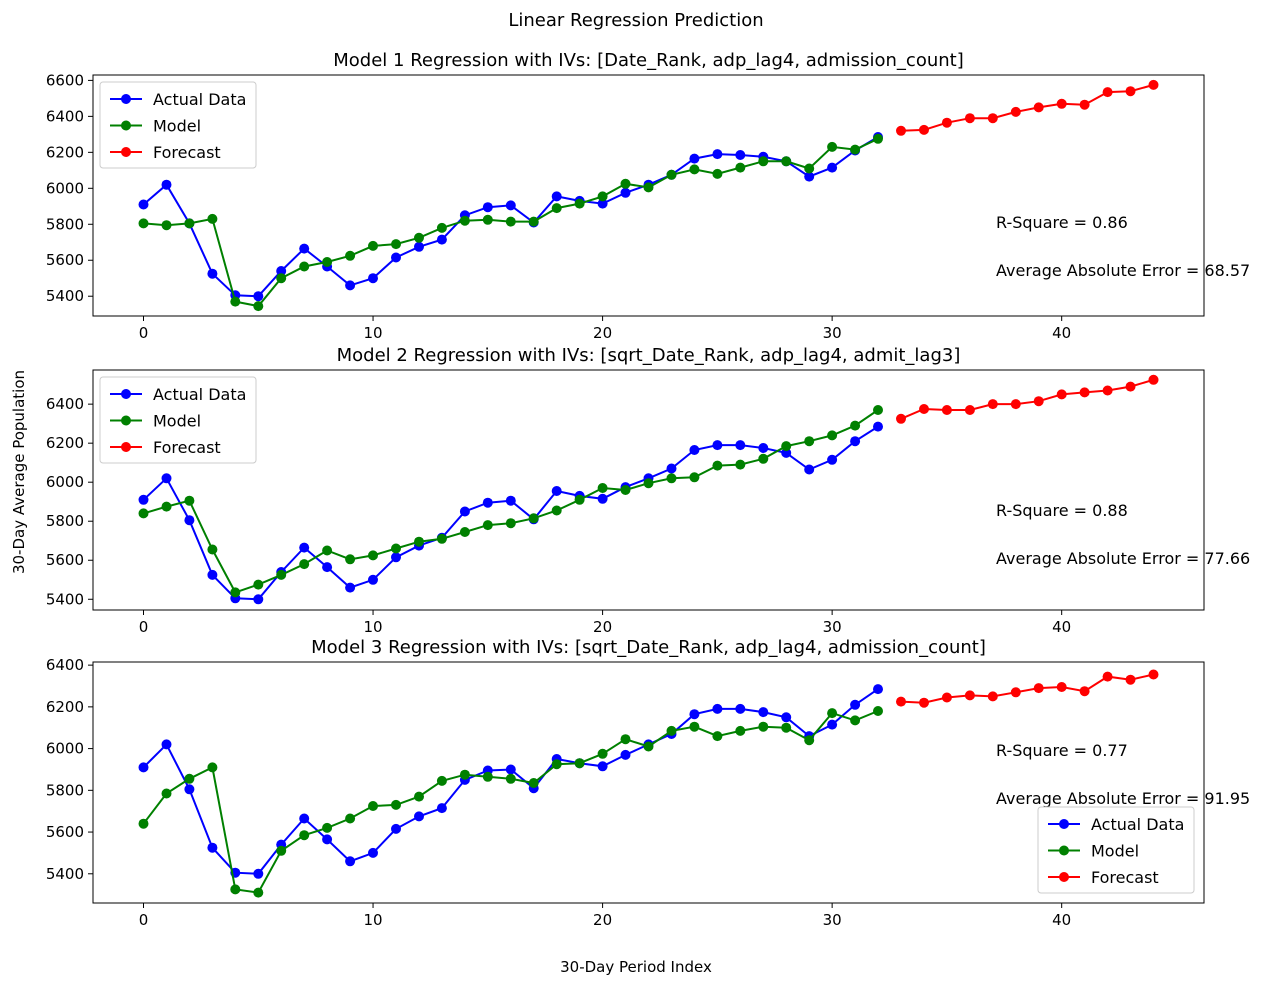  What do you see at coordinates (602, 333) in the screenshot?
I see `x-tick-label: 20` at bounding box center [602, 333].